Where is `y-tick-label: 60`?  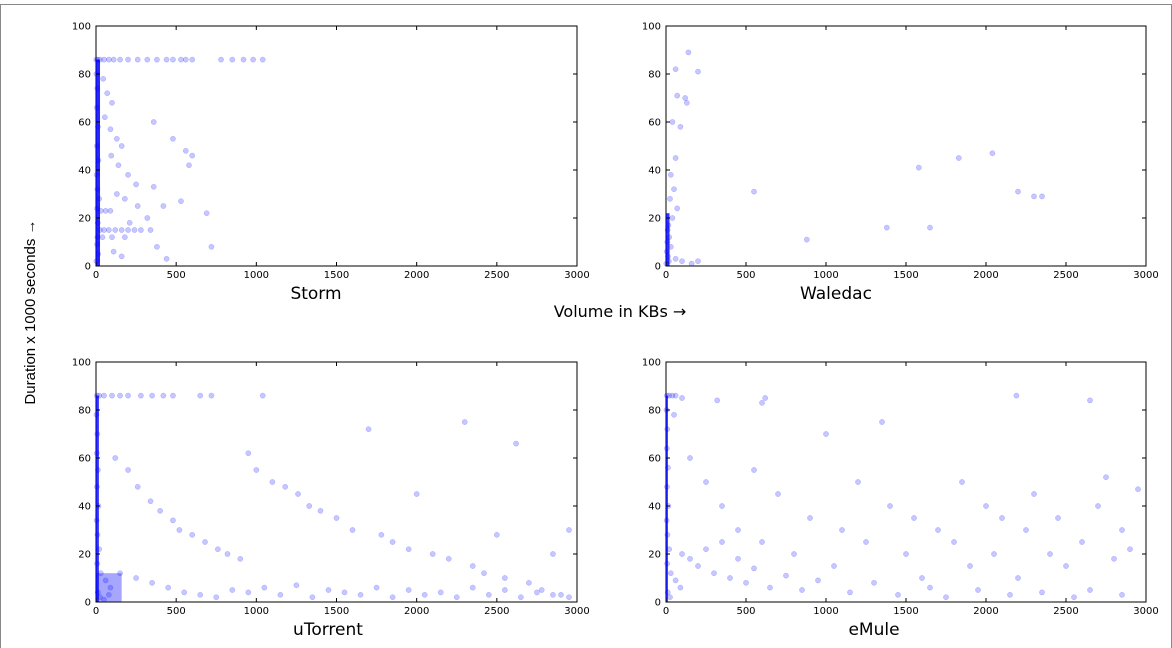 y-tick-label: 60 is located at coordinates (84, 459).